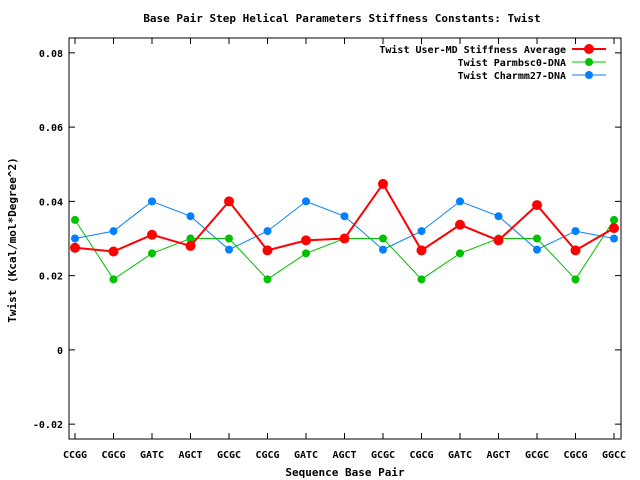 The height and width of the screenshot is (480, 640). I want to click on legend-label: Twist Parmbsc0-DNA, so click(512, 63).